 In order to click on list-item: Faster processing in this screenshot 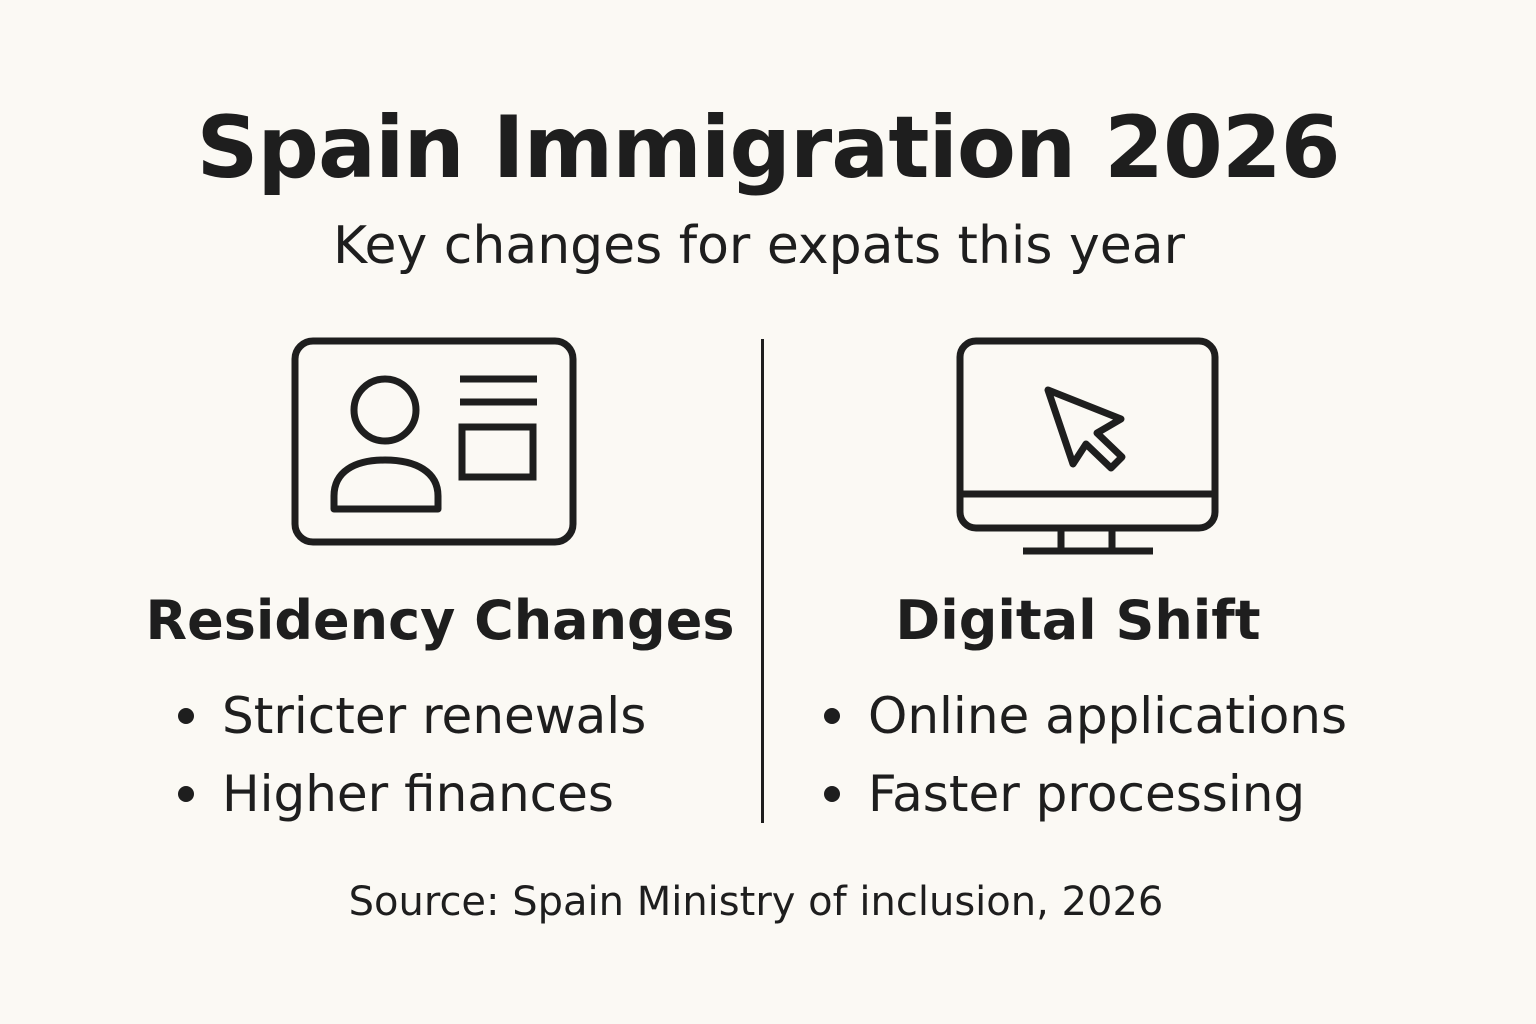, I will do `click(1084, 794)`.